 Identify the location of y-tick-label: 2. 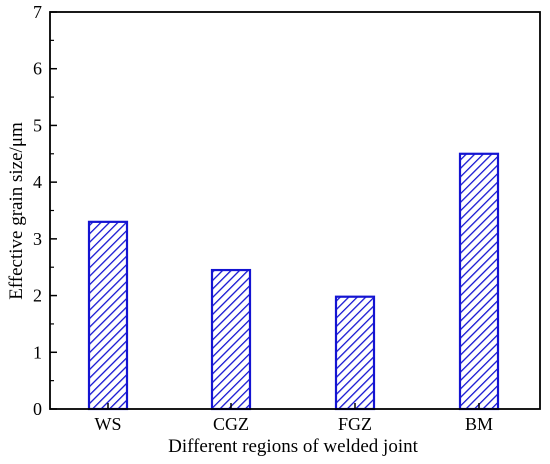
(37, 296).